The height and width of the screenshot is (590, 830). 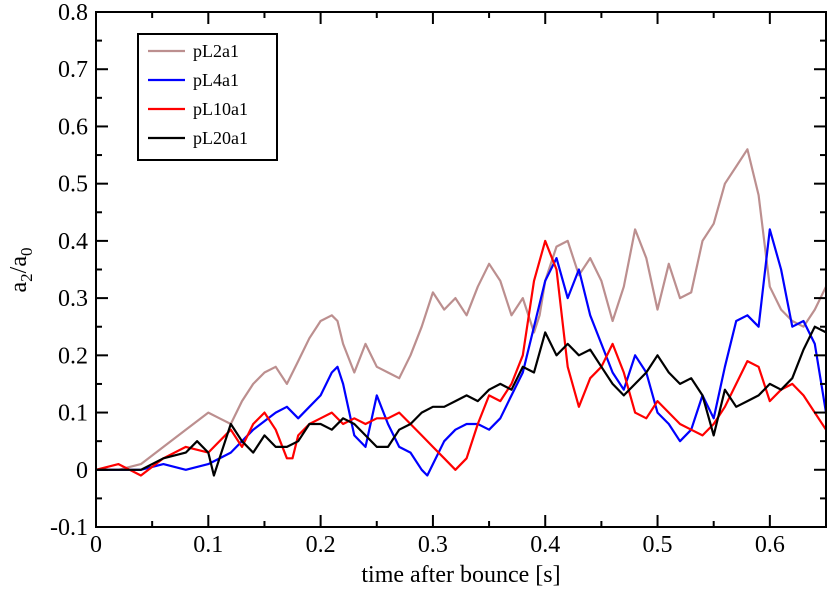 I want to click on x-tick-label: 0.4, so click(x=545, y=545).